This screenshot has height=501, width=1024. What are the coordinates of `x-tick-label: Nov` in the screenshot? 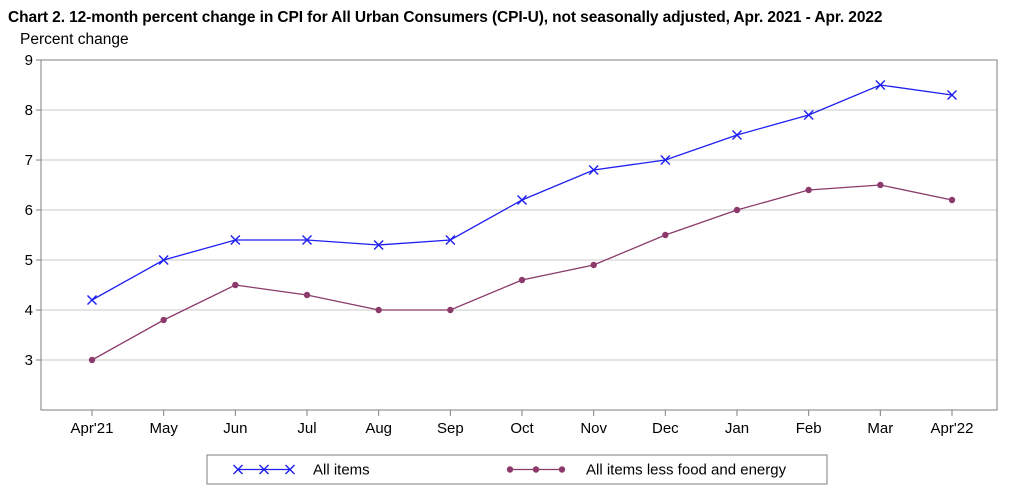 It's located at (593, 428).